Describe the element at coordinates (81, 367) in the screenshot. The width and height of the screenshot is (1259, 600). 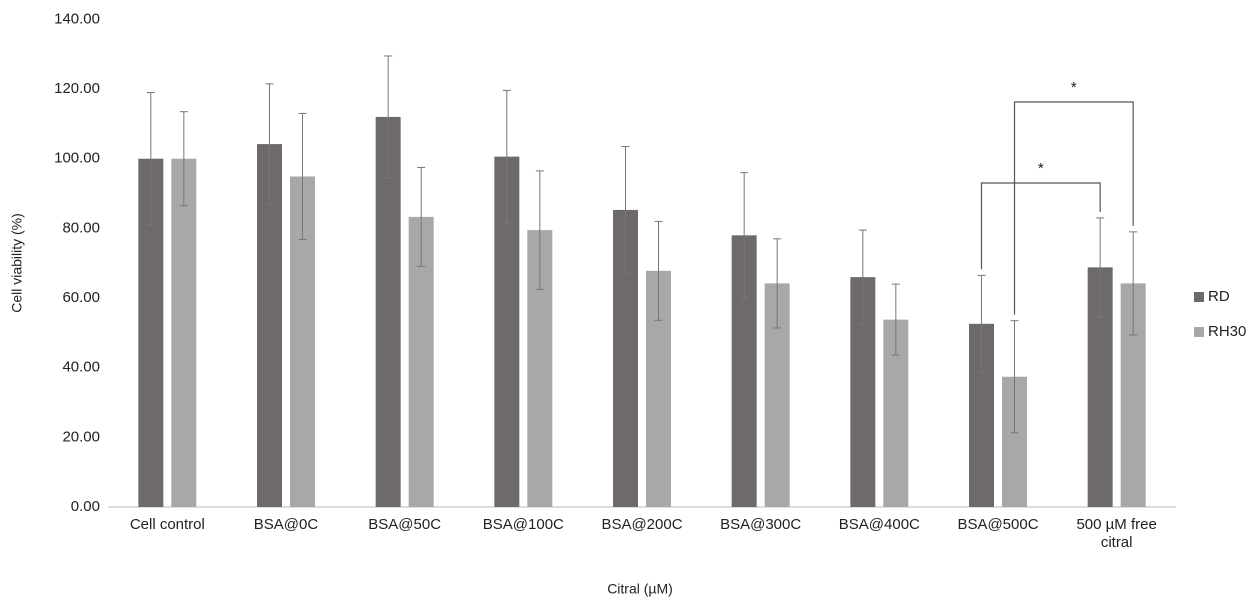
I see `y-tick-label: 40.00` at that location.